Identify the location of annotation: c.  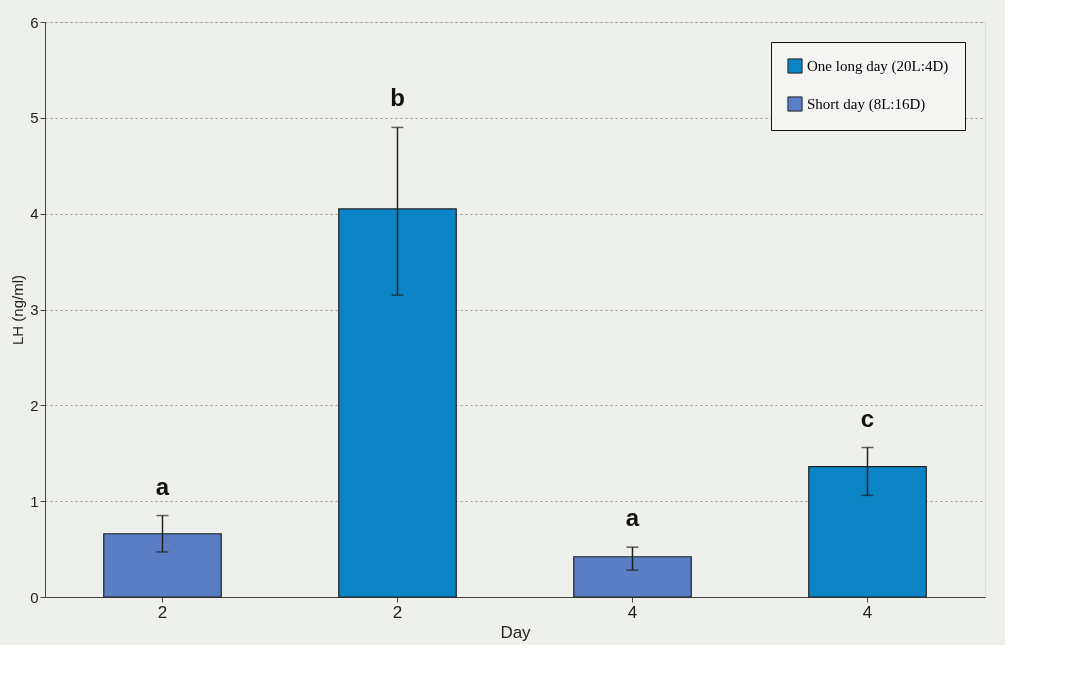
(867, 418).